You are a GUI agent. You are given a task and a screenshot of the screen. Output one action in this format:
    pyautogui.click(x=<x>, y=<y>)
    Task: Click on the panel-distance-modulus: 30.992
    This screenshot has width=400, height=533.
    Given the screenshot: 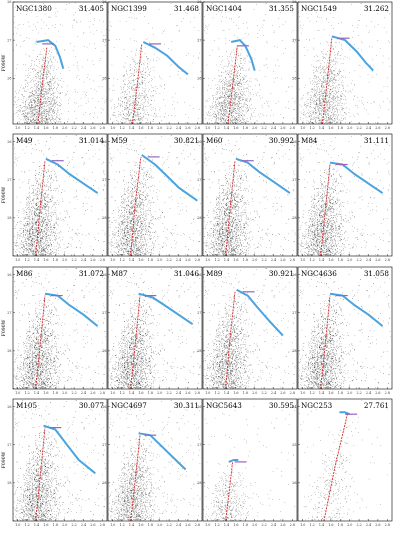 What is the action you would take?
    pyautogui.click(x=281, y=140)
    